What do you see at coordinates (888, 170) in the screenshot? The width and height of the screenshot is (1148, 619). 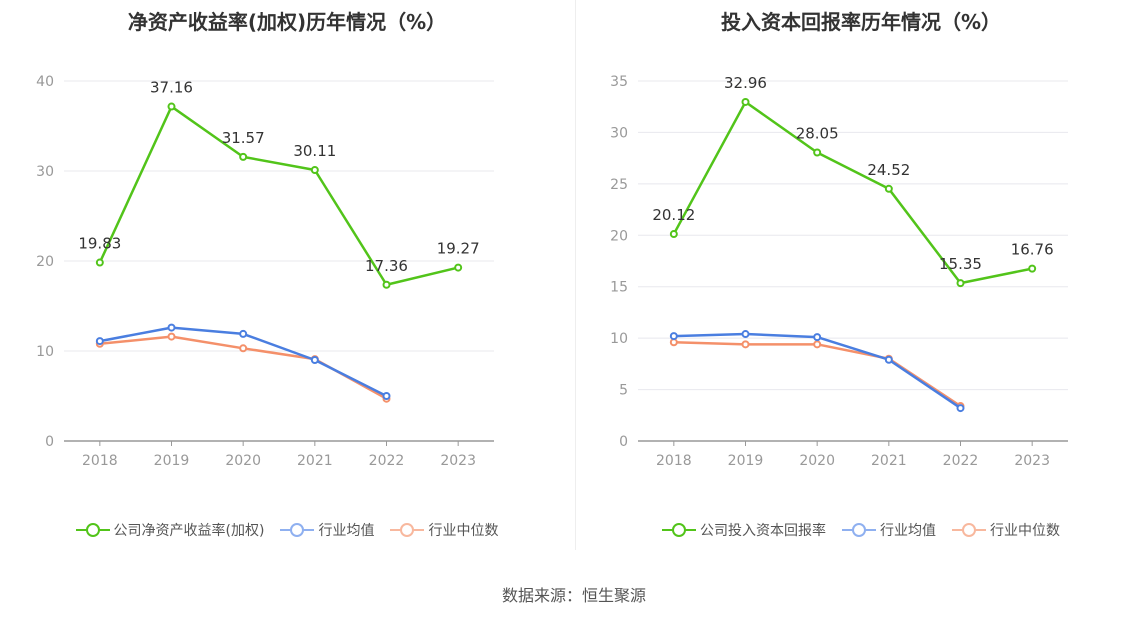 I see `data-label: 24.52` at bounding box center [888, 170].